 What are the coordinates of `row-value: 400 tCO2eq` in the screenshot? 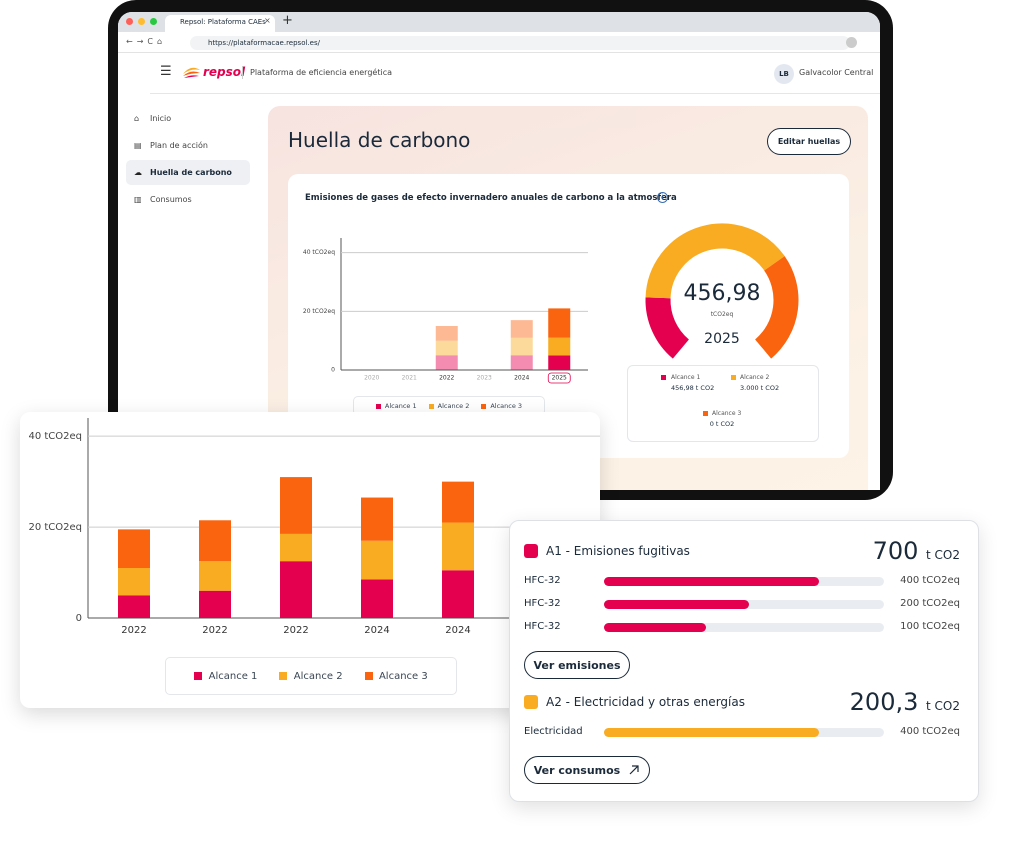 It's located at (930, 731).